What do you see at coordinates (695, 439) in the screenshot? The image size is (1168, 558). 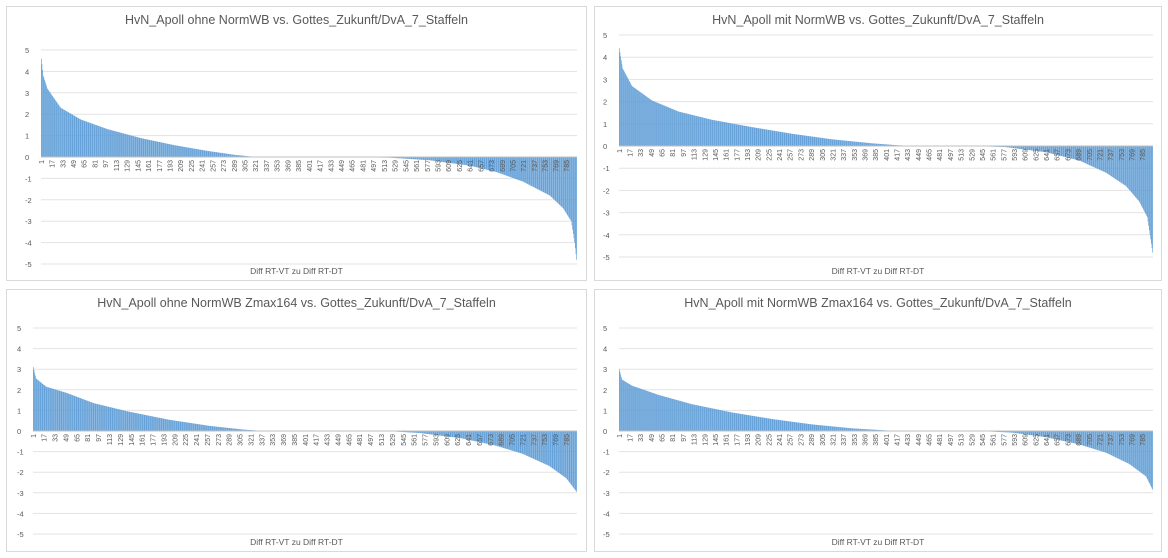 I see `x-tick-label: 113` at bounding box center [695, 439].